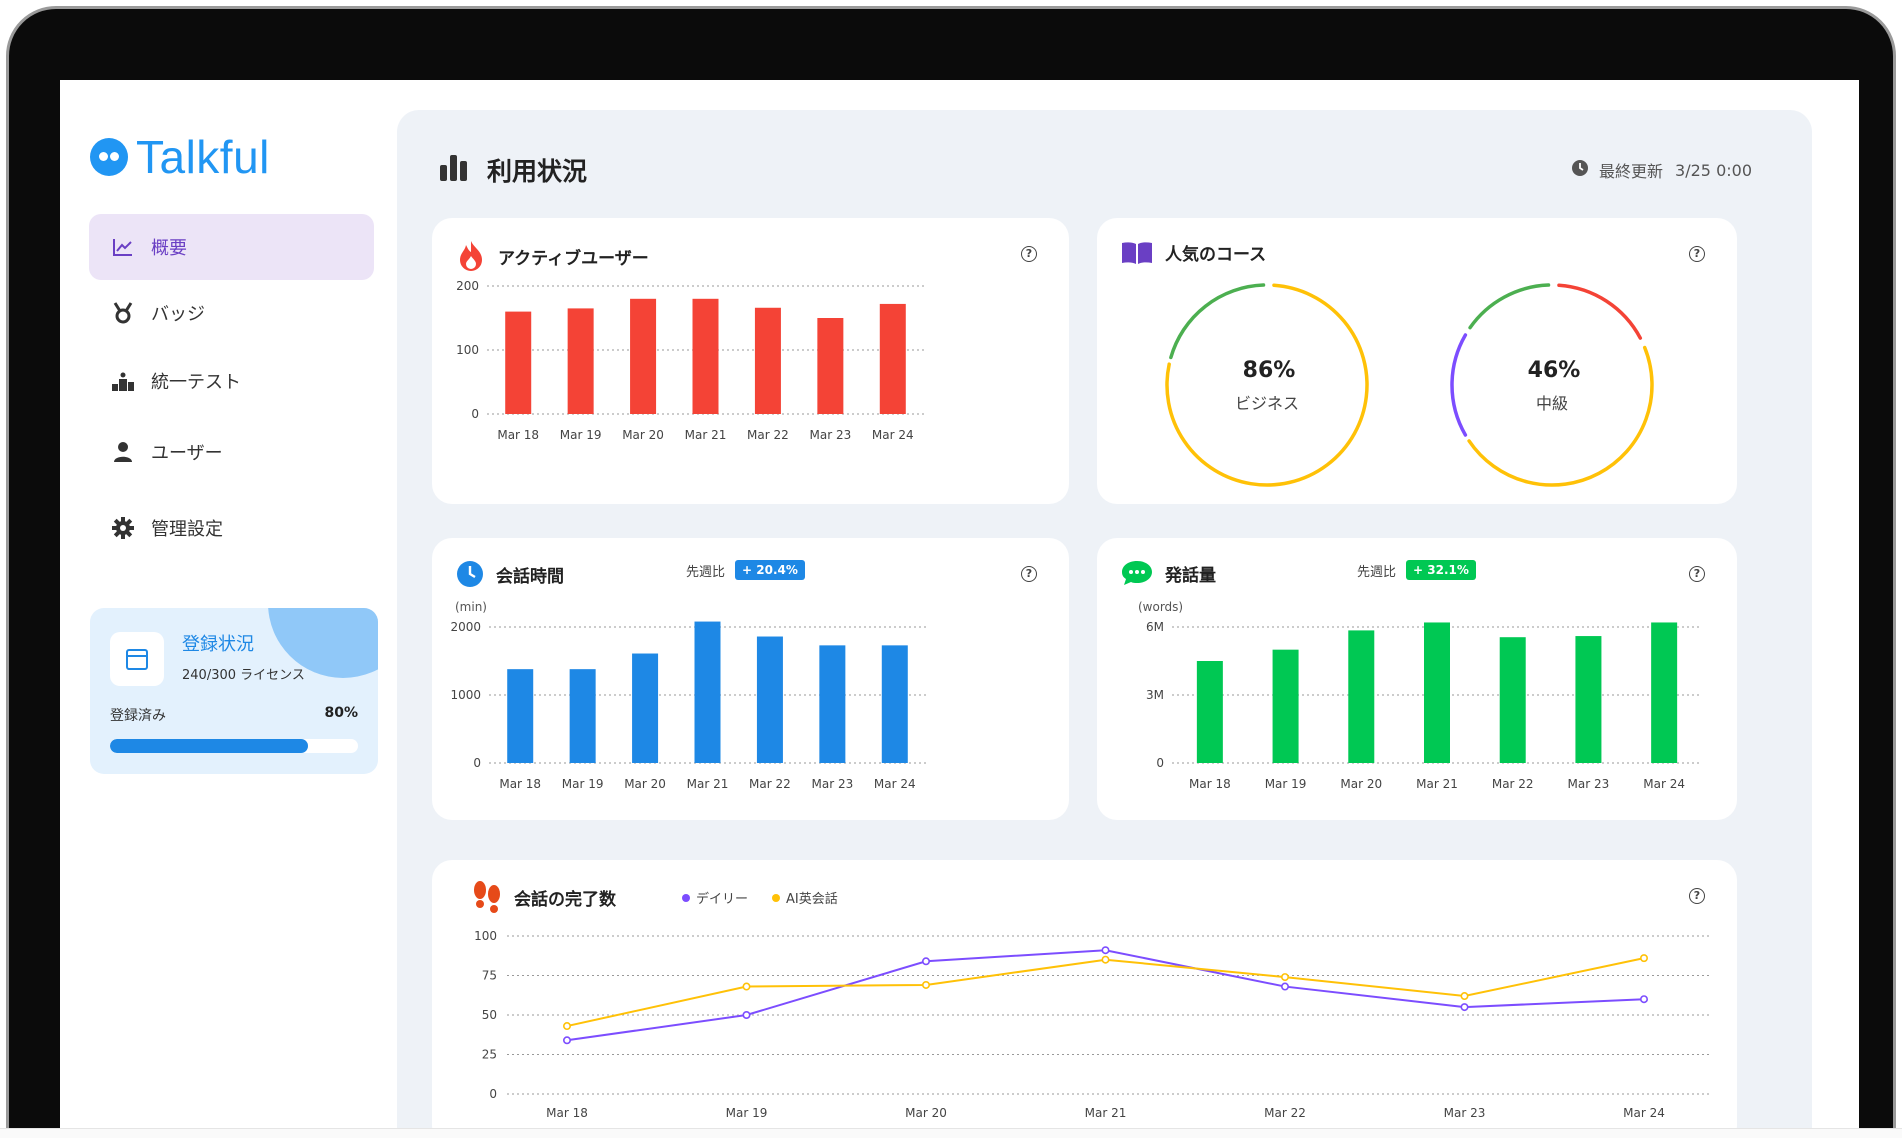 The height and width of the screenshot is (1138, 1902). Describe the element at coordinates (231, 313) in the screenshot. I see `sidebar-item-badges: バッジ` at that location.